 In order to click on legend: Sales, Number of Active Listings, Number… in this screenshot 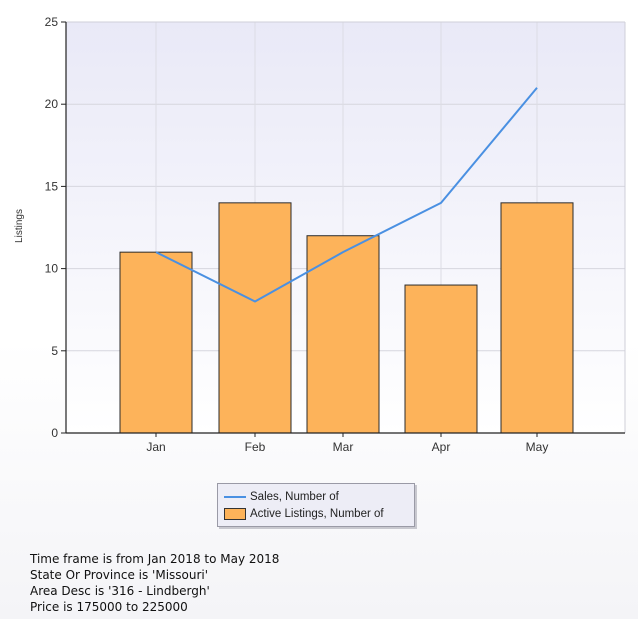, I will do `click(316, 505)`.